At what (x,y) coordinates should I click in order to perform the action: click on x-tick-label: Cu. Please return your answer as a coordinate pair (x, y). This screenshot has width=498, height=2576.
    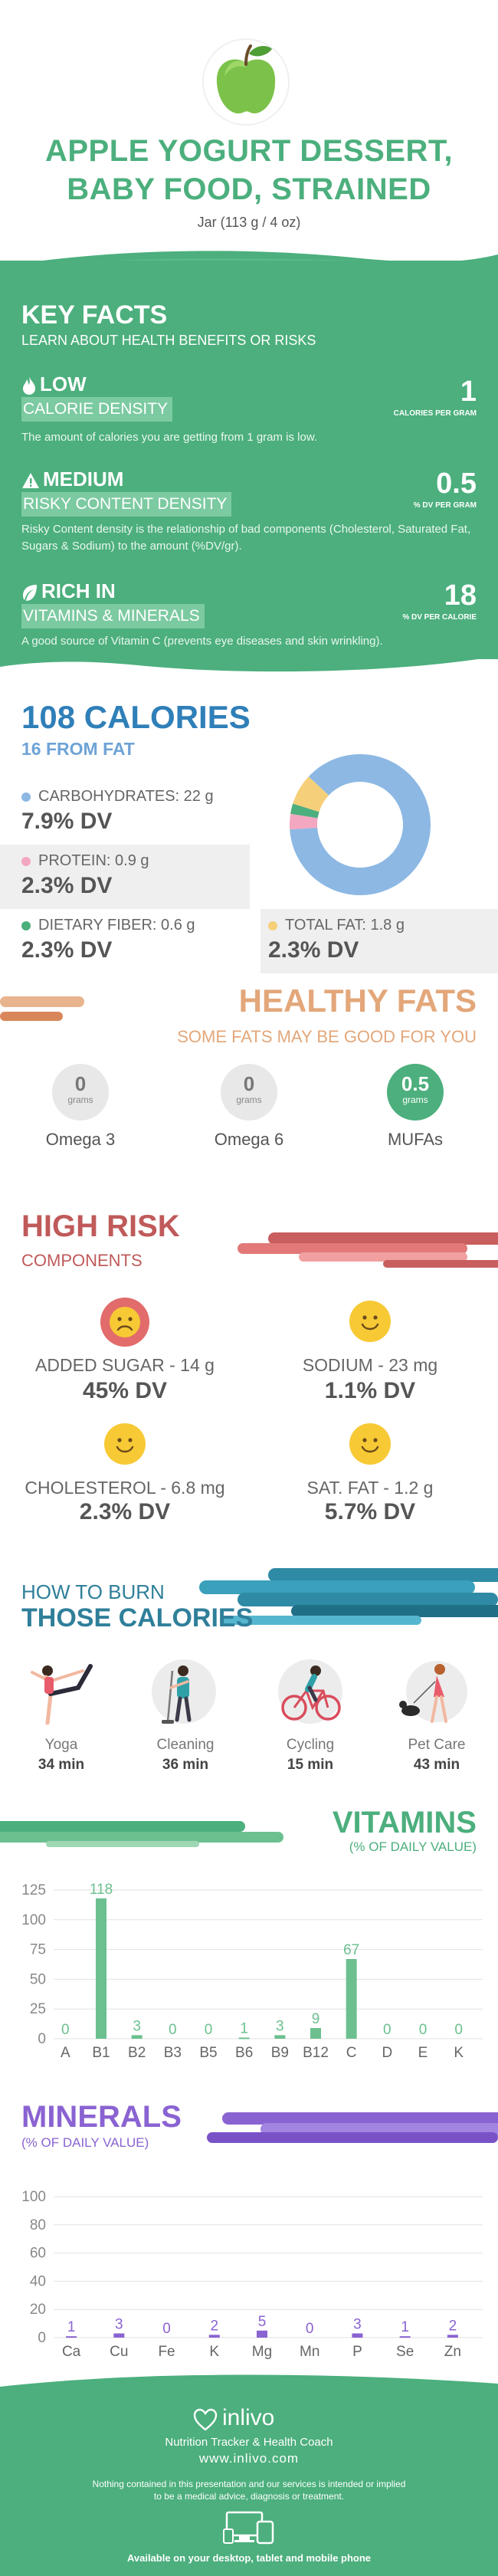
    Looking at the image, I should click on (119, 2352).